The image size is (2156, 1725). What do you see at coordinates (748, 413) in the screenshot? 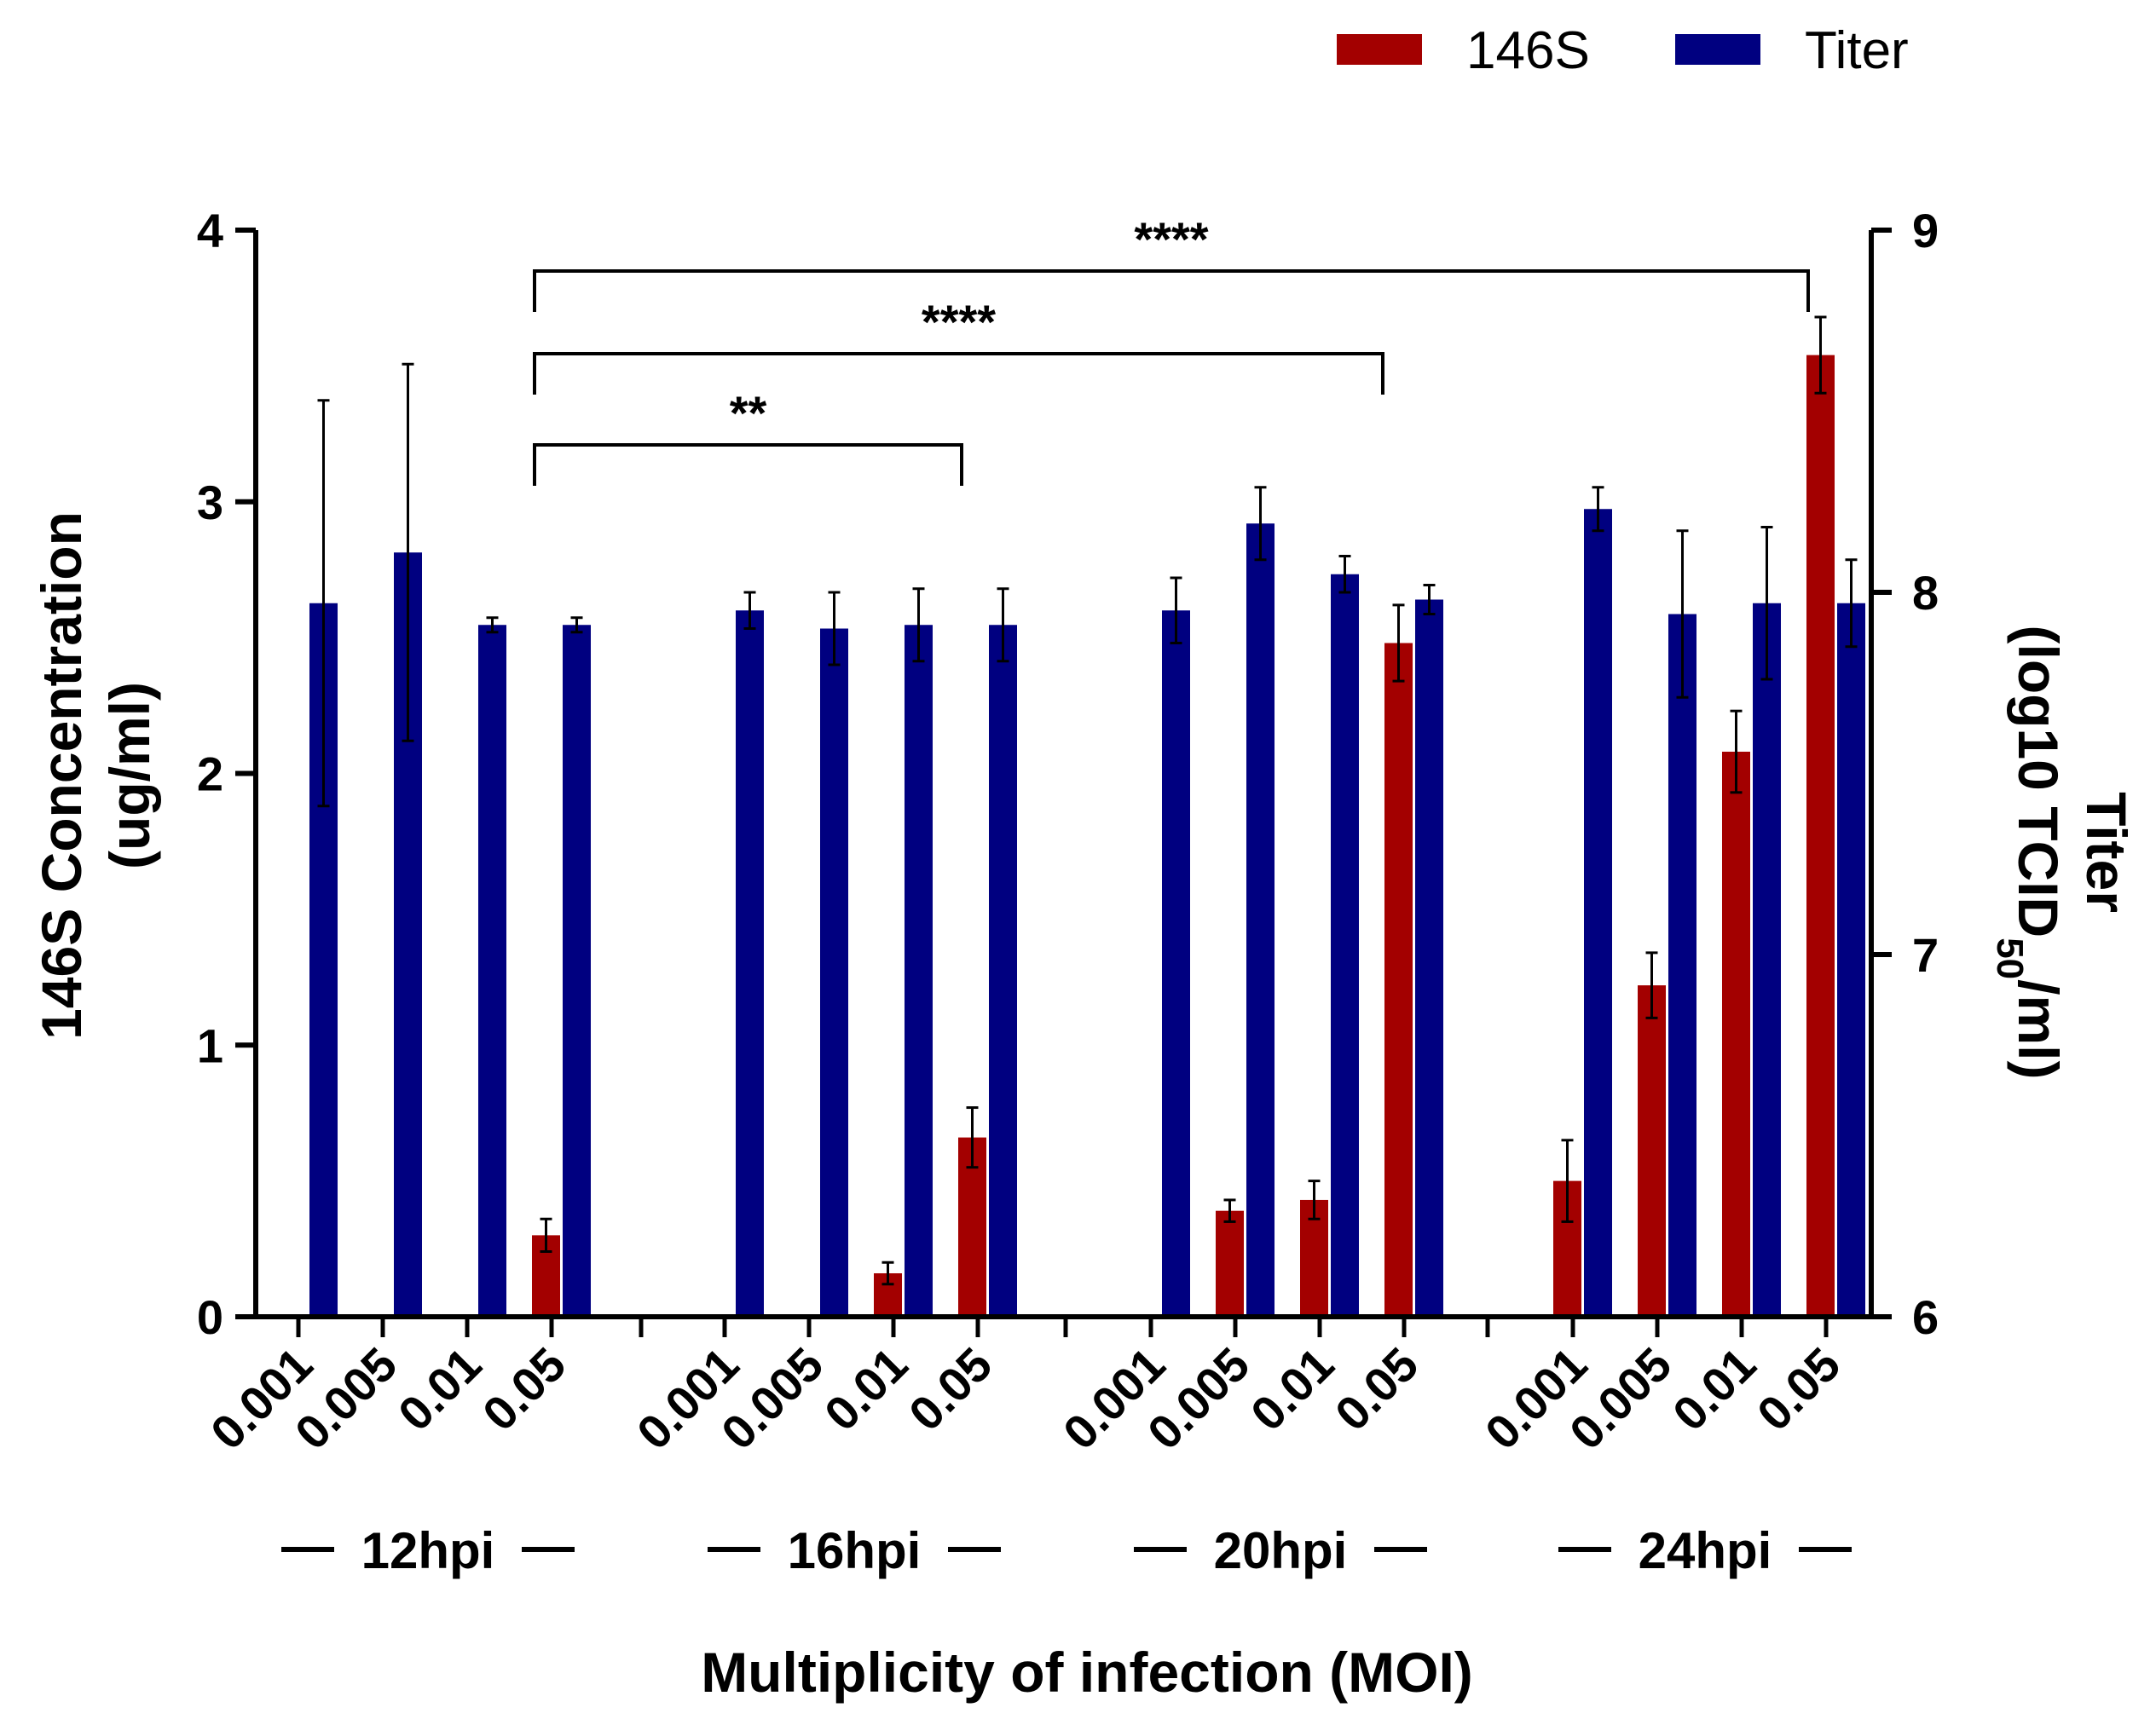
I see `significance-label: **` at bounding box center [748, 413].